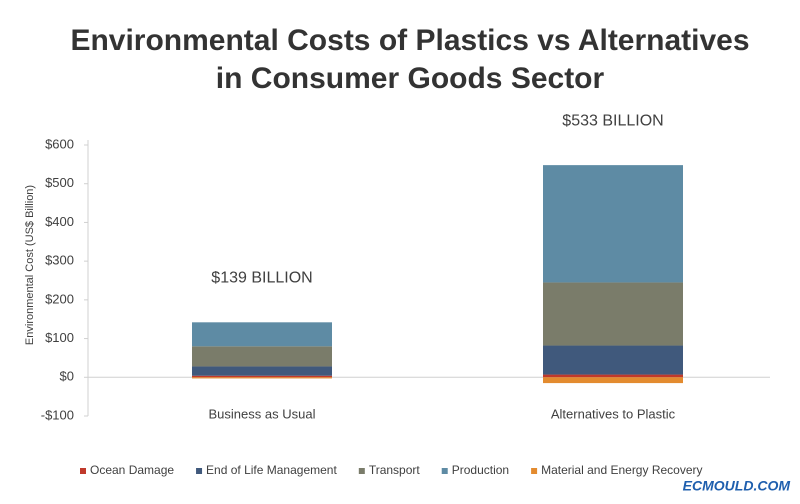 This screenshot has height=504, width=800. I want to click on y-axis-label: Environmental Cost (US$ Billion), so click(30, 265).